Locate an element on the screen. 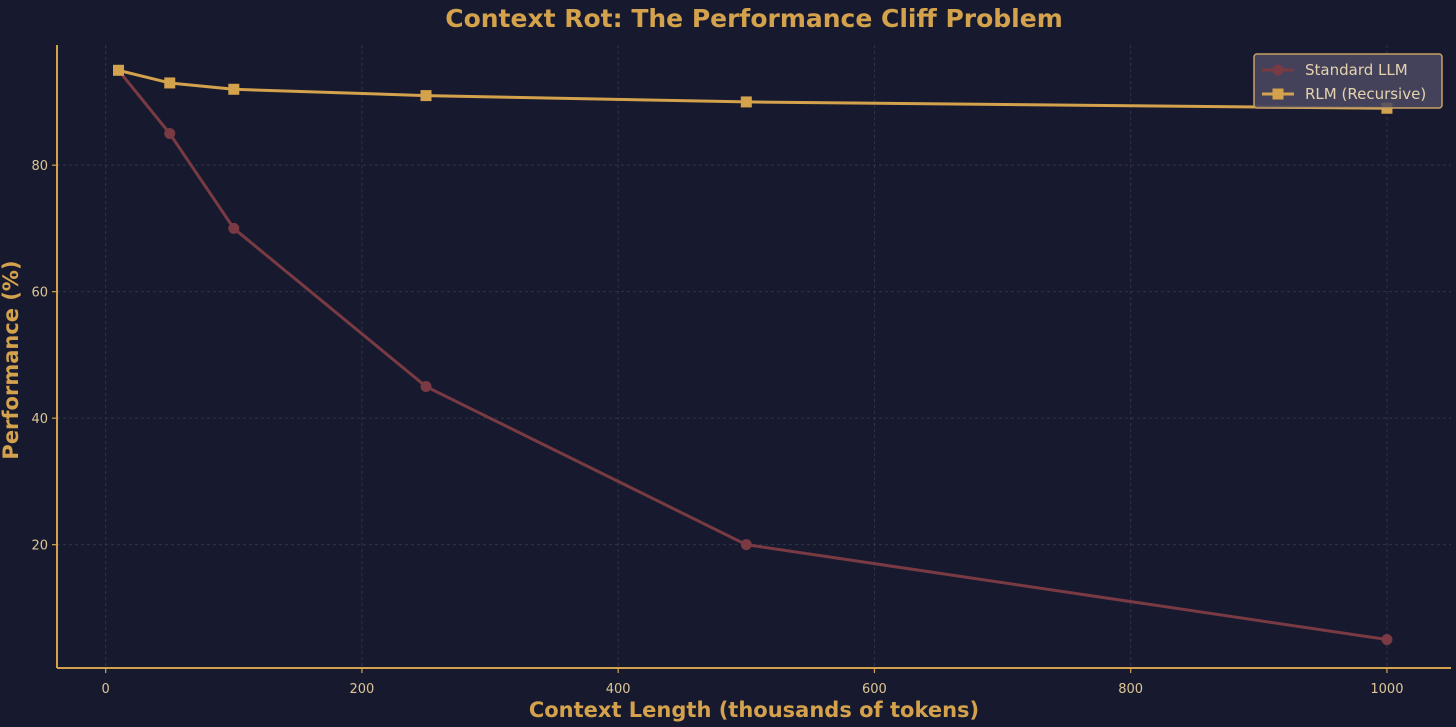 The image size is (1456, 727). x-axis-ticks: 0 200 400 600 800 1000 is located at coordinates (752, 682).